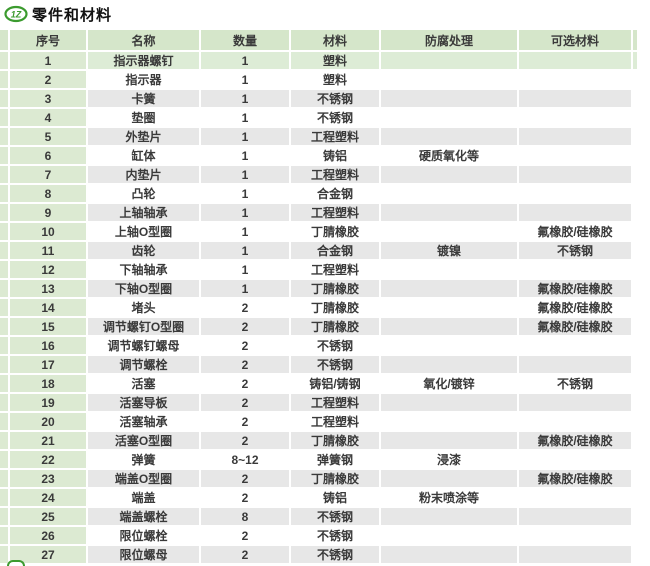 This screenshot has width=650, height=566. What do you see at coordinates (635, 40) in the screenshot?
I see `right-edge-strip-header` at bounding box center [635, 40].